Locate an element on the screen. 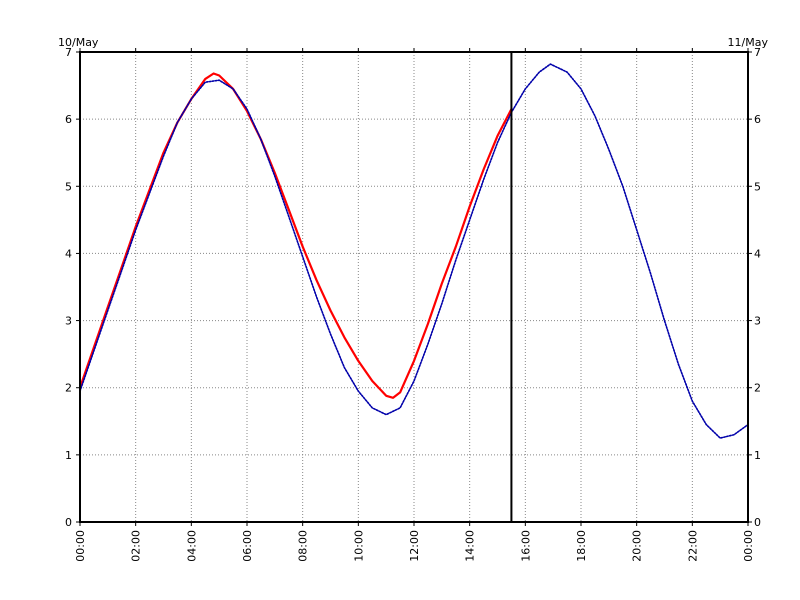 This screenshot has width=800, height=600. x-tick-label: 14:00 is located at coordinates (470, 546).